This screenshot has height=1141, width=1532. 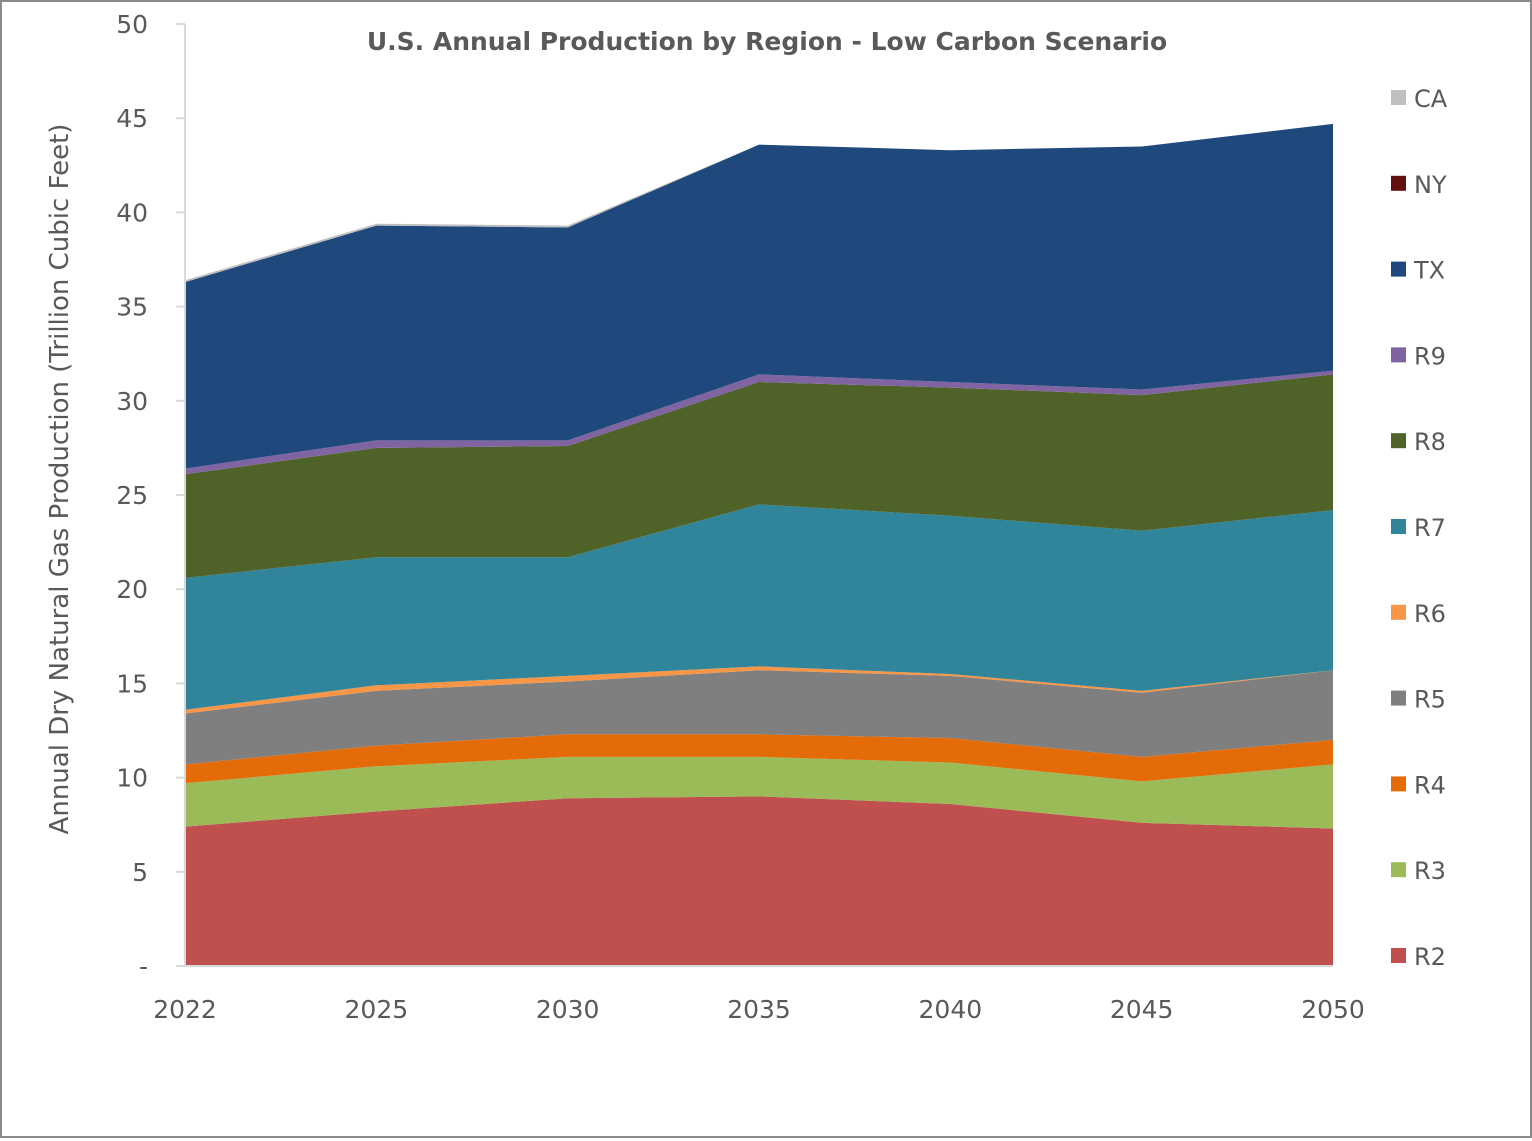 I want to click on area-r8, so click(x=759, y=476).